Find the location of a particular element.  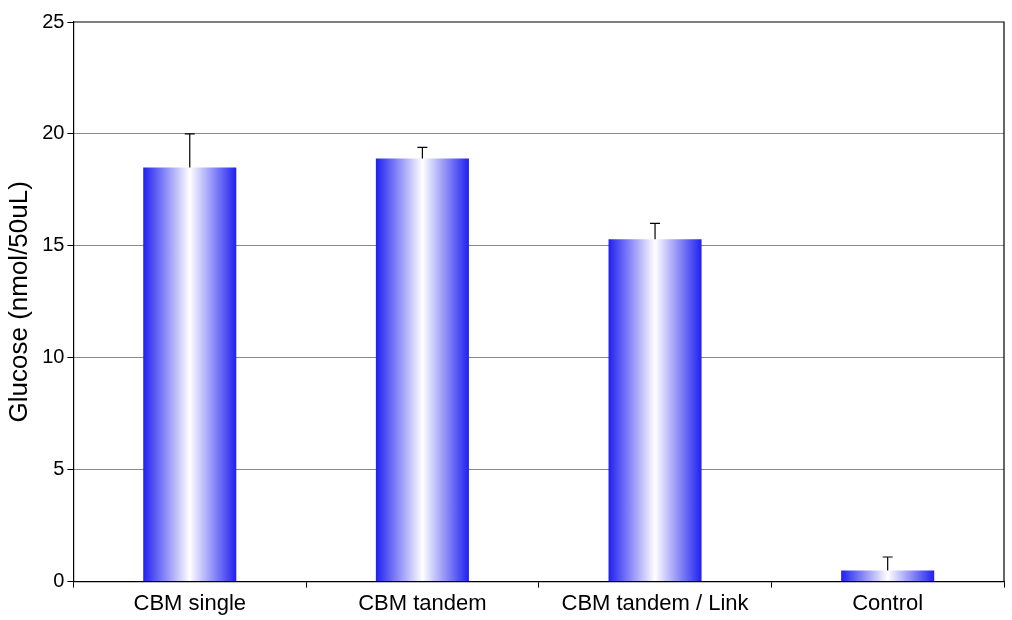

y-tick-label: 10 is located at coordinates (53, 356).